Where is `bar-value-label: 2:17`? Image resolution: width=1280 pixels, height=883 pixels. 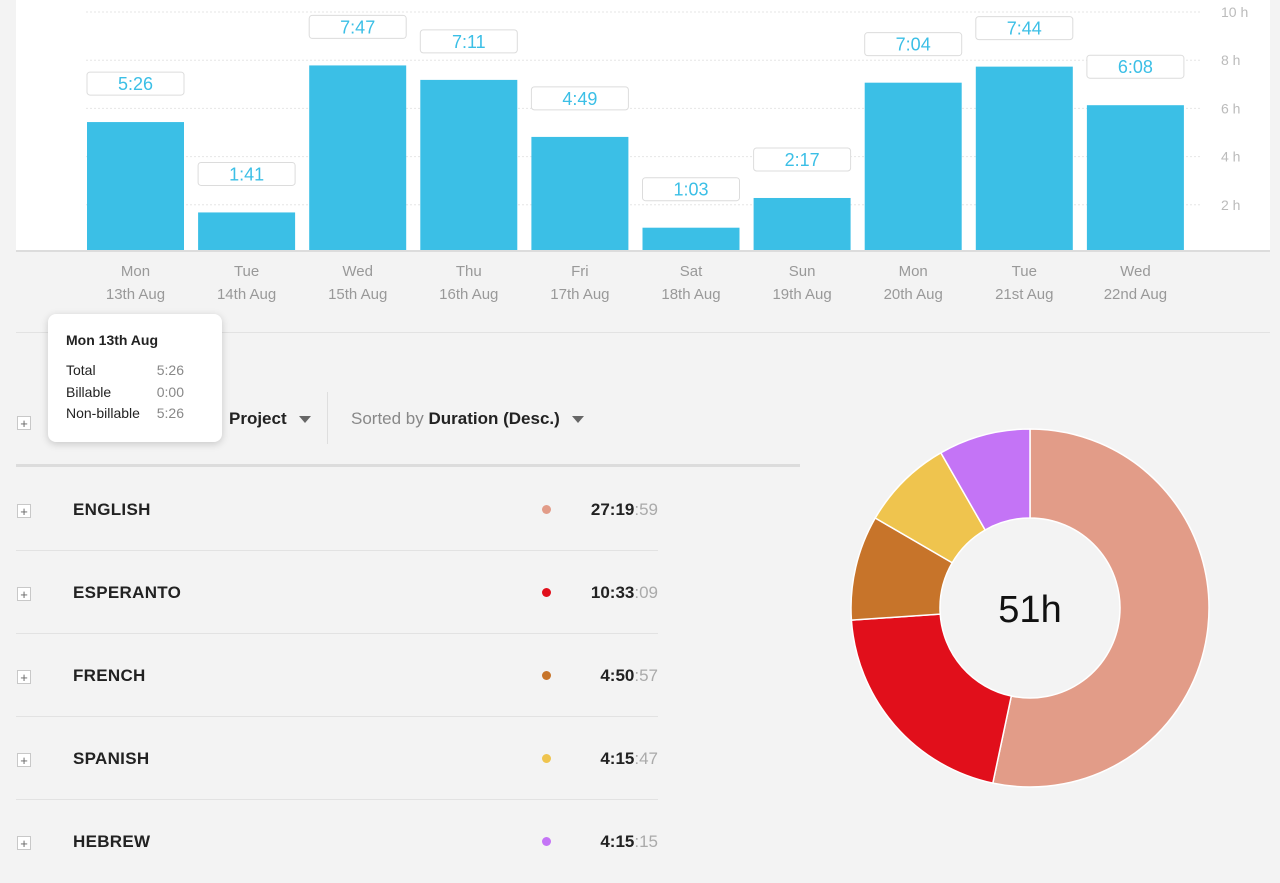 bar-value-label: 2:17 is located at coordinates (802, 160).